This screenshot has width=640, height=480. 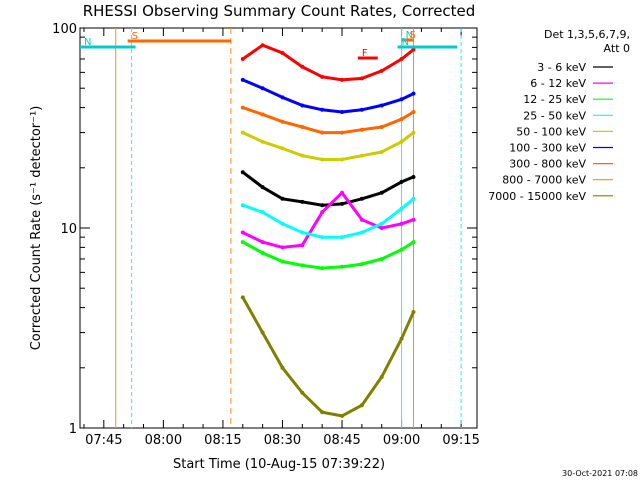 What do you see at coordinates (558, 83) in the screenshot?
I see `legend-entry-6-12-kev: 6 - 12 keV` at bounding box center [558, 83].